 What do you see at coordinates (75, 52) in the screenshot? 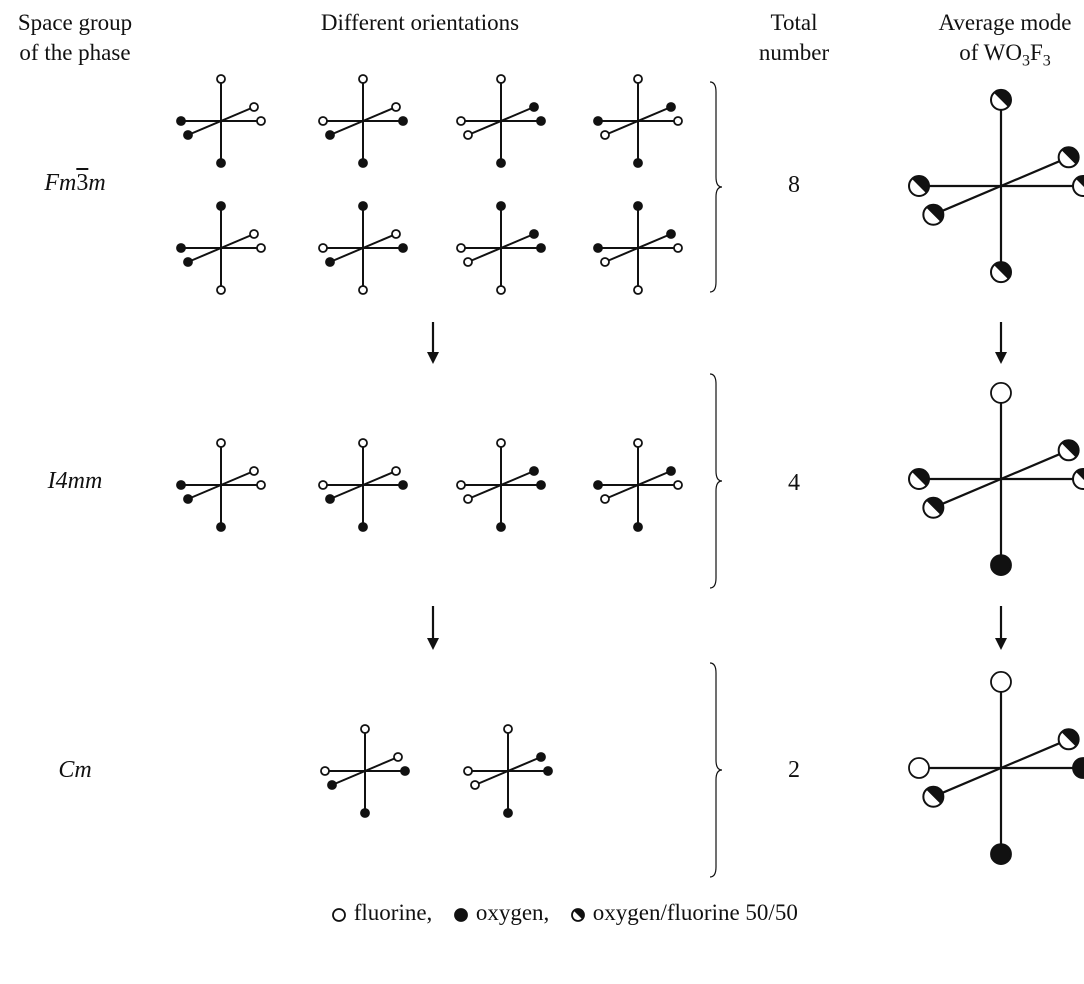
I see `space-group-header-line2: of the phase` at bounding box center [75, 52].